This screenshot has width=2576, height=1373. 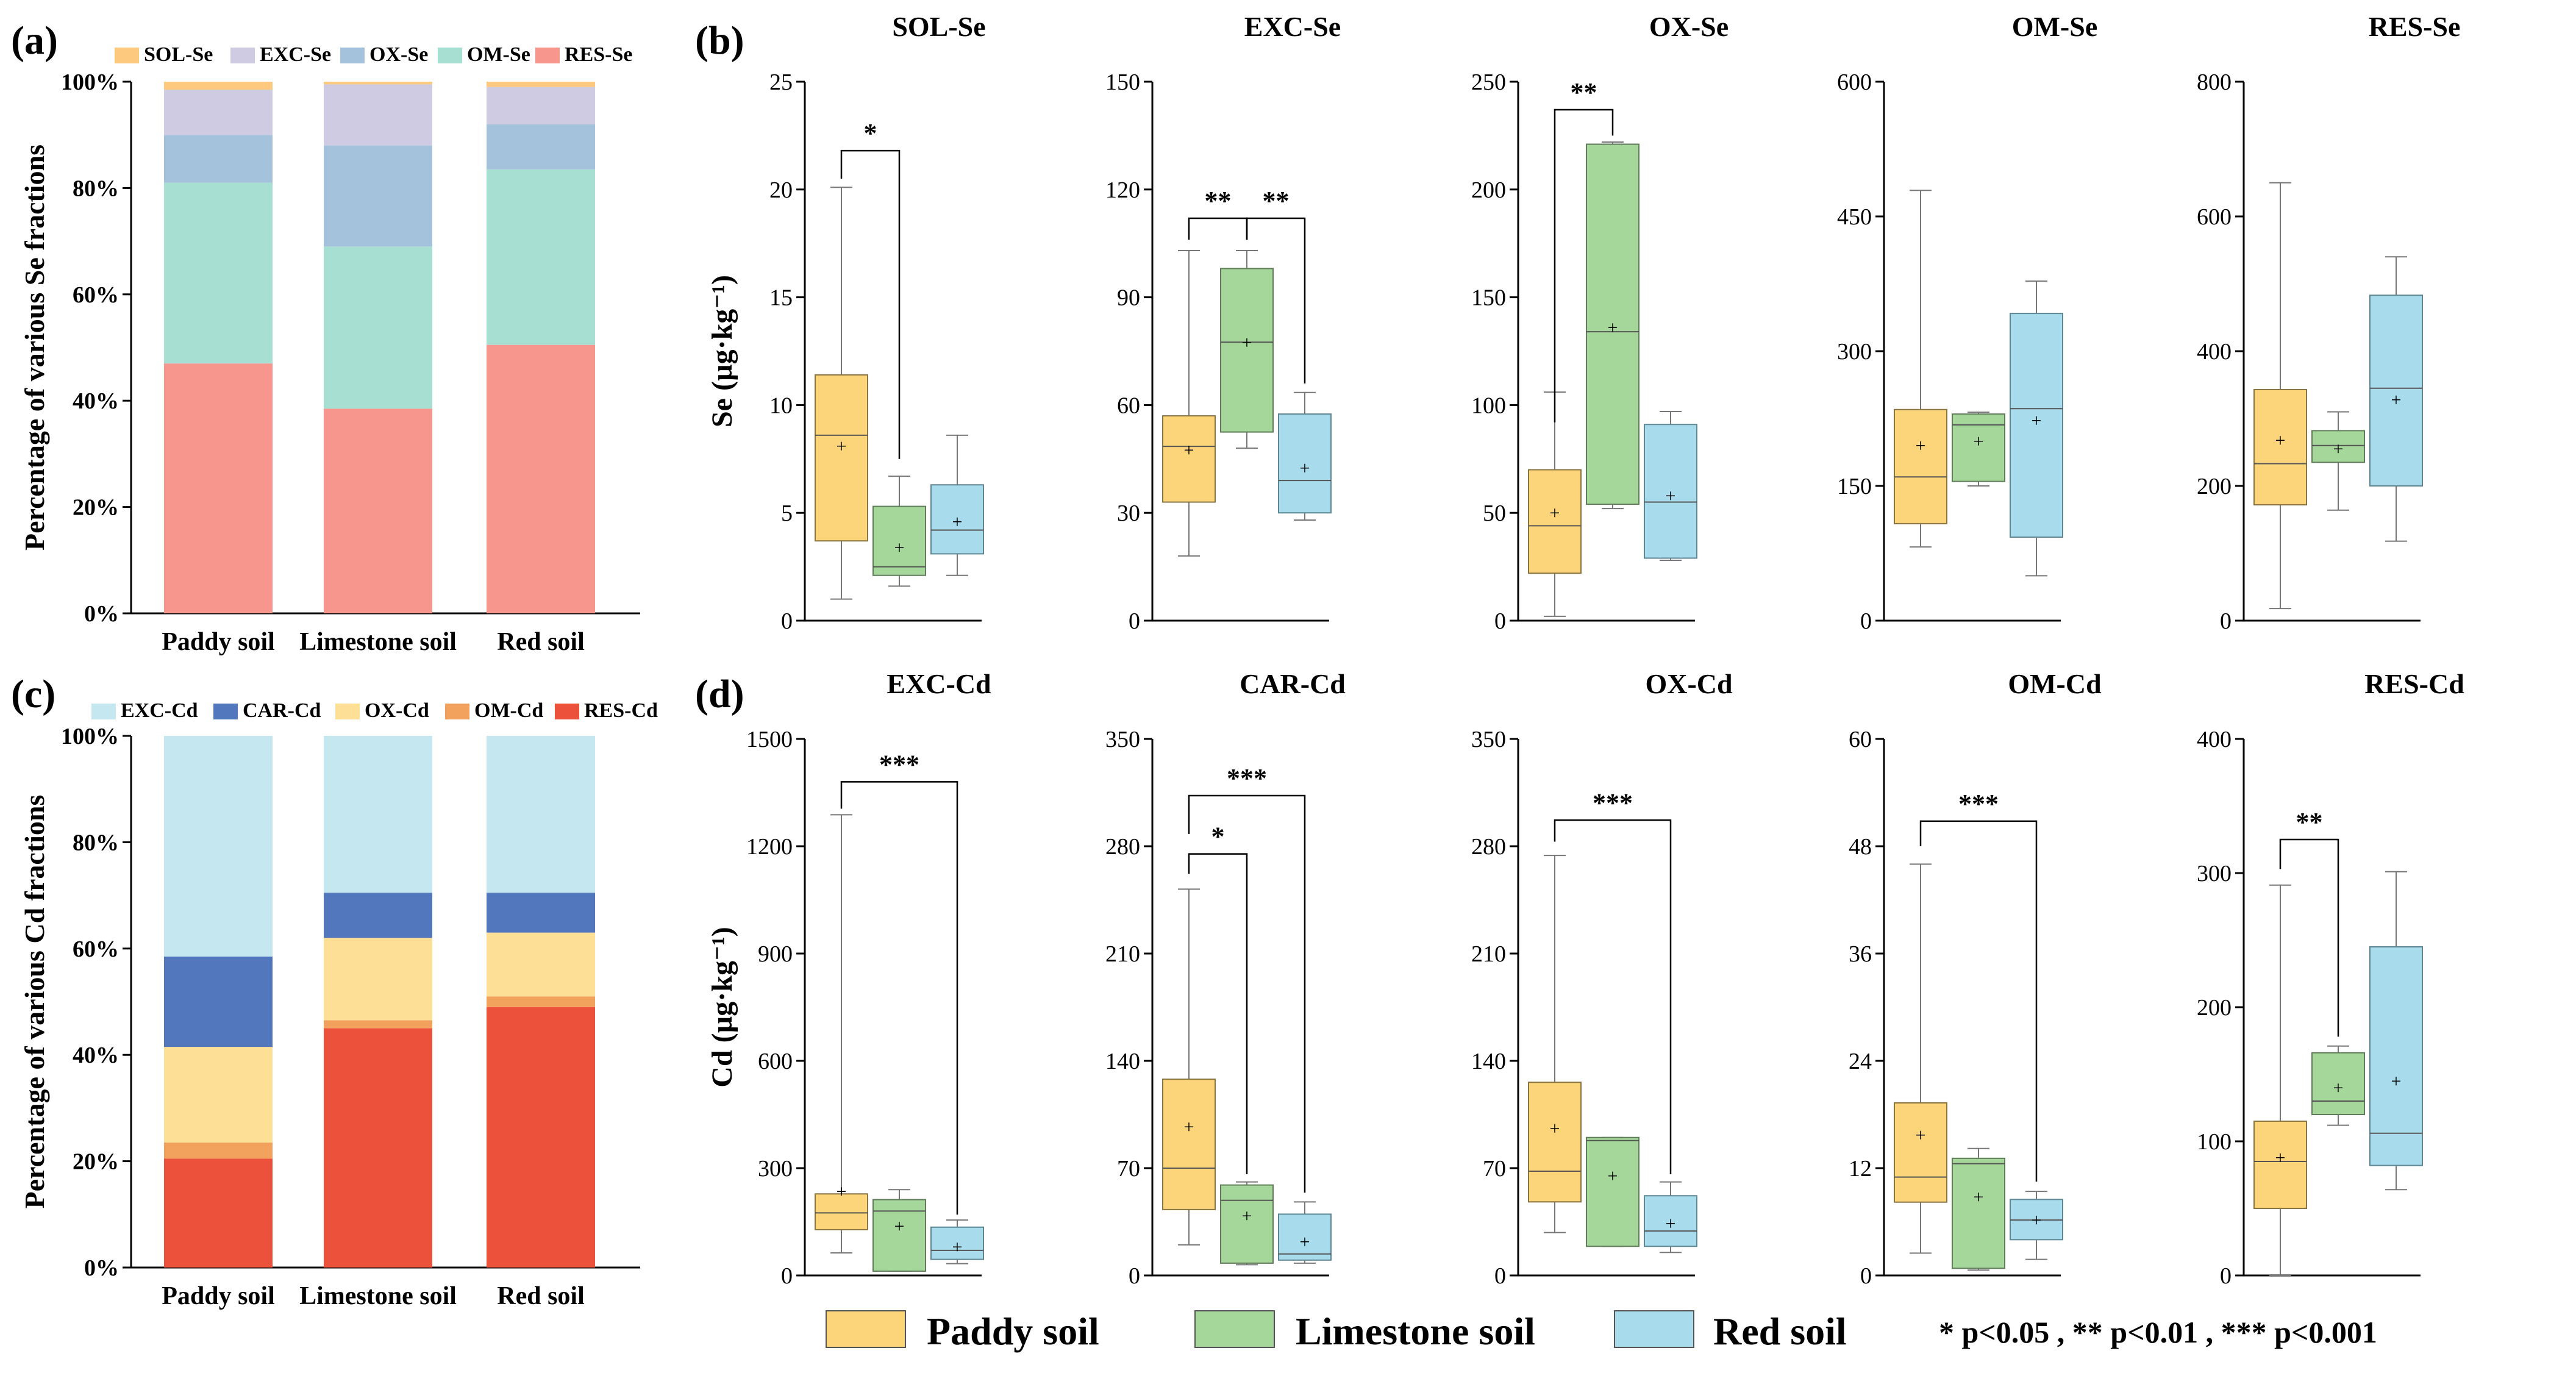 I want to click on panel-label-c: (c), so click(x=33, y=694).